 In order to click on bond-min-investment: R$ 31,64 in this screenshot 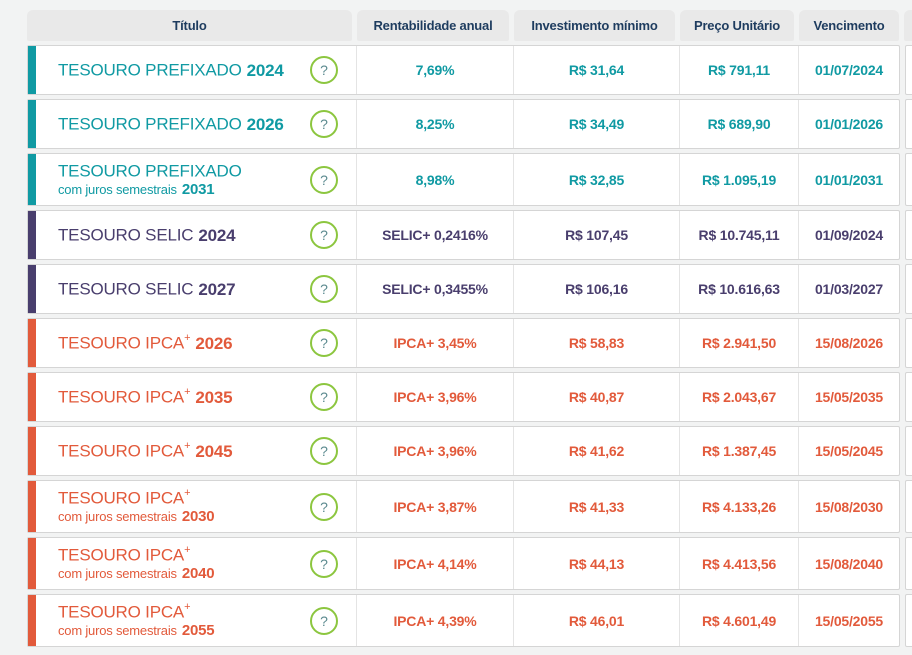, I will do `click(596, 70)`.